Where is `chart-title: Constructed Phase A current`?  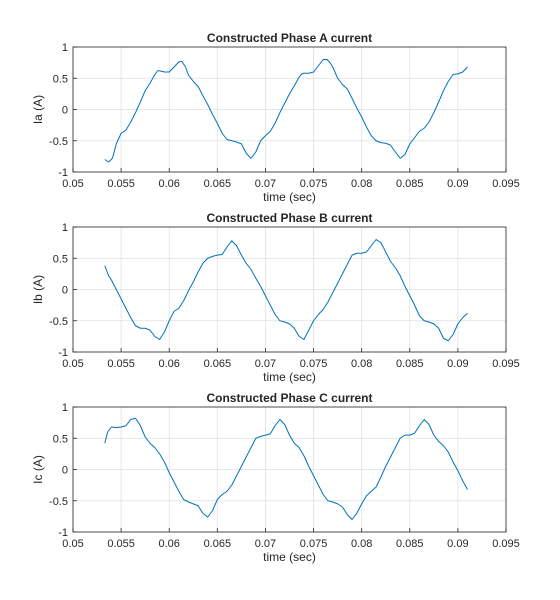 chart-title: Constructed Phase A current is located at coordinates (289, 38).